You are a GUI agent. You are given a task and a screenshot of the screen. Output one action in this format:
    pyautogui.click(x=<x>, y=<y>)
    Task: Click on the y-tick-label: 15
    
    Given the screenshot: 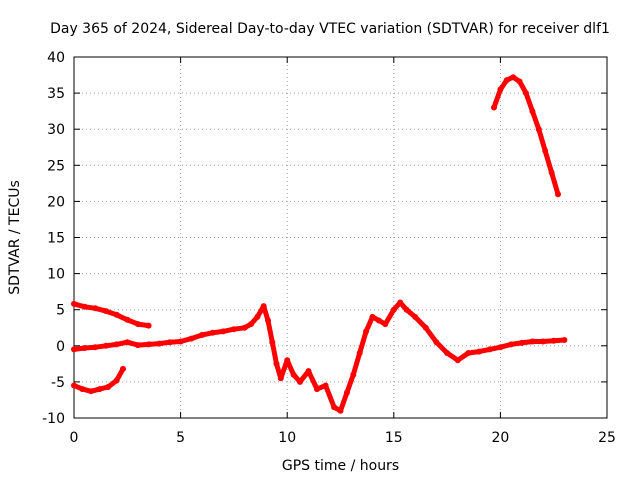 What is the action you would take?
    pyautogui.click(x=56, y=239)
    